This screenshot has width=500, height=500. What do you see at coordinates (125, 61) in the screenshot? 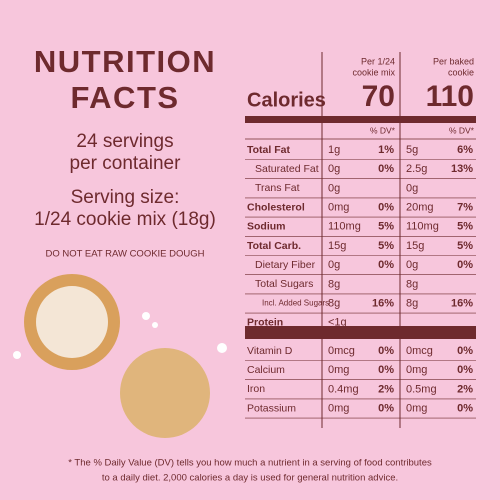
I see `title: NUTRITION` at bounding box center [125, 61].